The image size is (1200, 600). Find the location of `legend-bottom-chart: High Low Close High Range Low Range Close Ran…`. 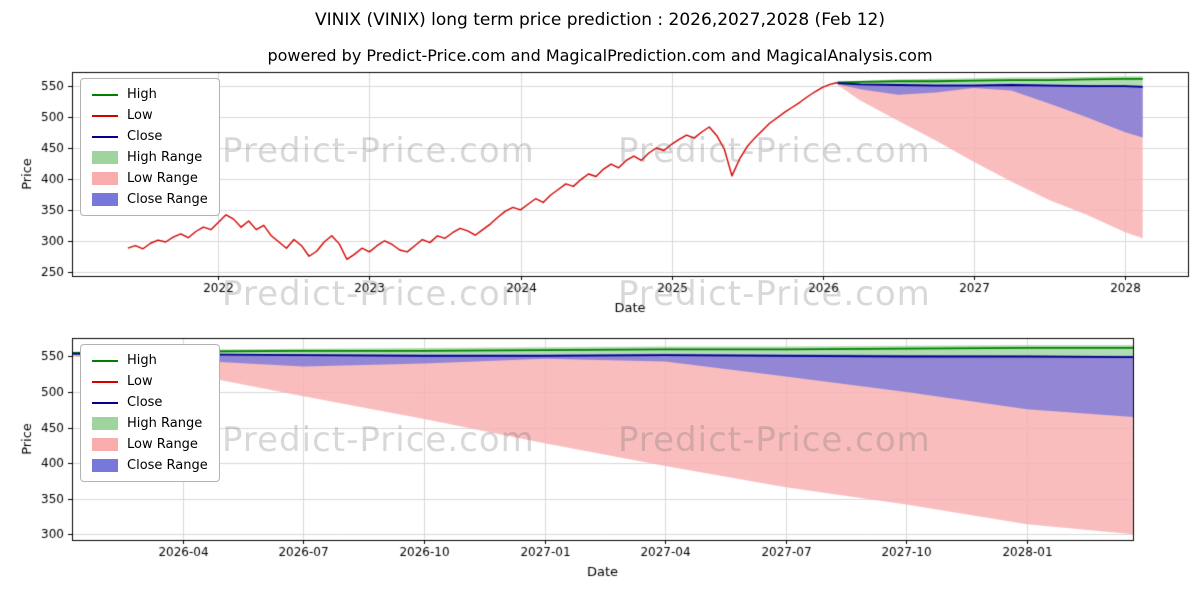

legend-bottom-chart: High Low Close High Range Low Range Close Ran… is located at coordinates (150, 413).